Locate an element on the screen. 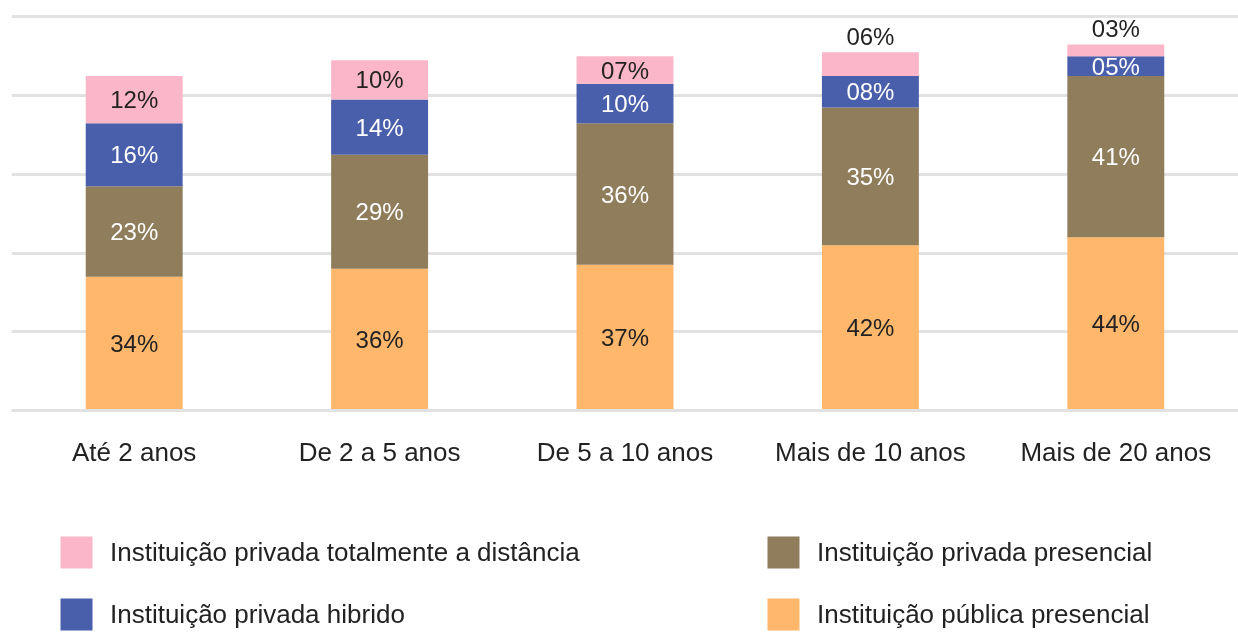 The image size is (1238, 634). x-tick-label: De 2 a 5 anos is located at coordinates (379, 451).